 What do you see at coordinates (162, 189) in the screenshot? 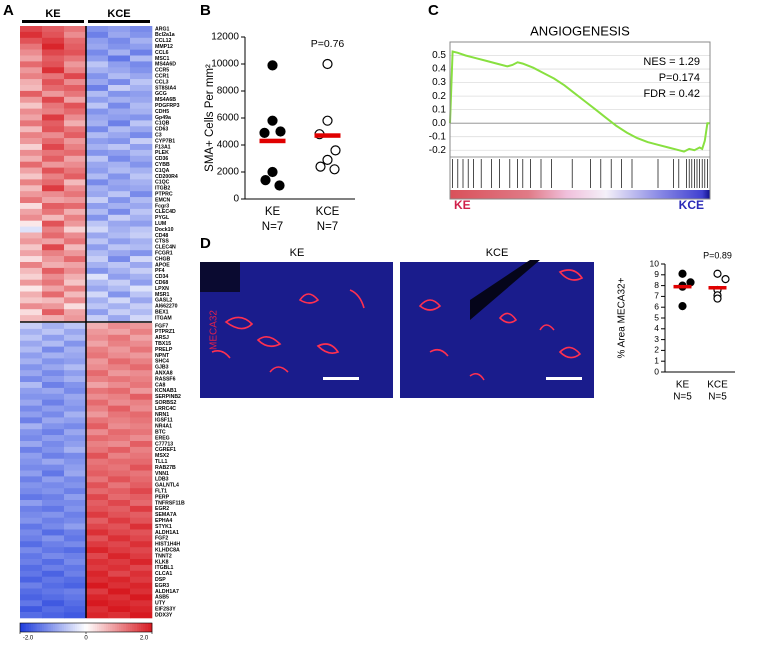
I see `gene-label: ITGB2` at bounding box center [162, 189].